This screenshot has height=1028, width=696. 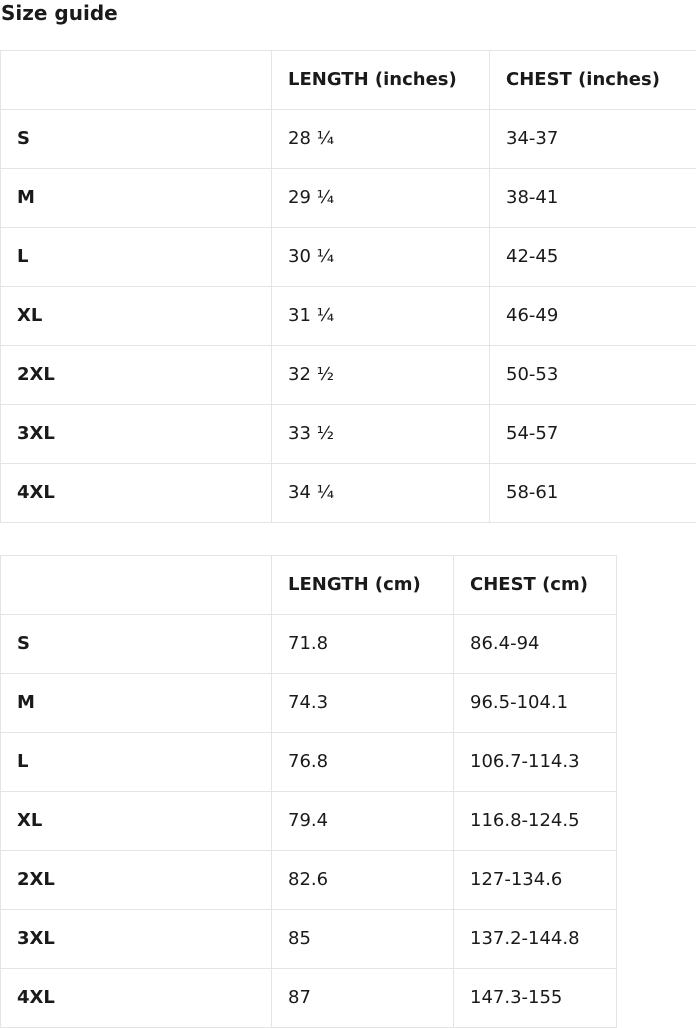 What do you see at coordinates (381, 434) in the screenshot?
I see `length-value: 33 ½` at bounding box center [381, 434].